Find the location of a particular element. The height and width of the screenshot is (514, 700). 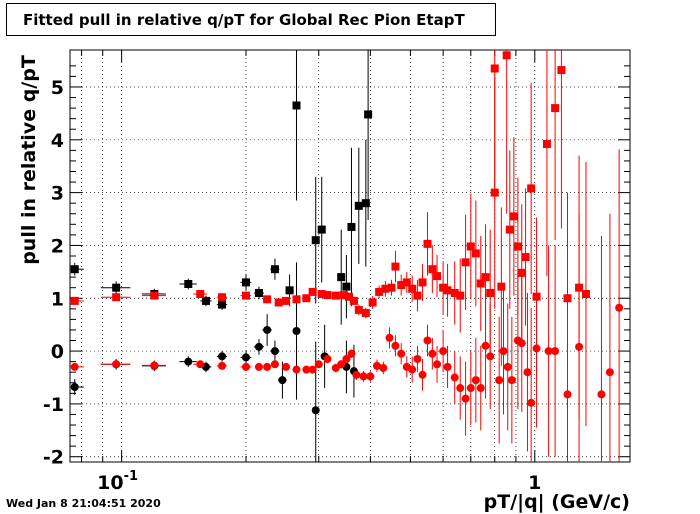

y-axis-label: pull in relative q/pT is located at coordinates (29, 160).